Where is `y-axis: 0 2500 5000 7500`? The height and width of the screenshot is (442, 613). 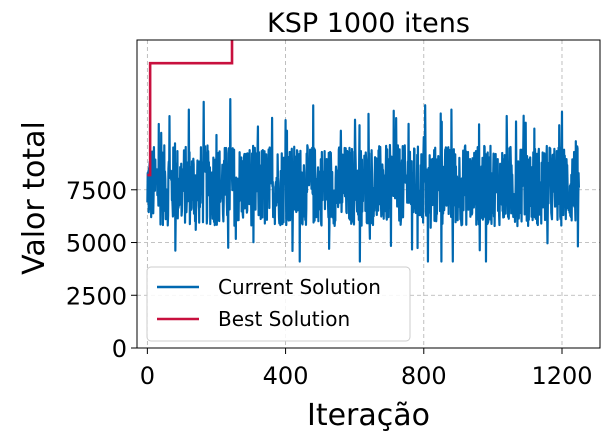 y-axis: 0 2500 5000 7500 is located at coordinates (101, 270).